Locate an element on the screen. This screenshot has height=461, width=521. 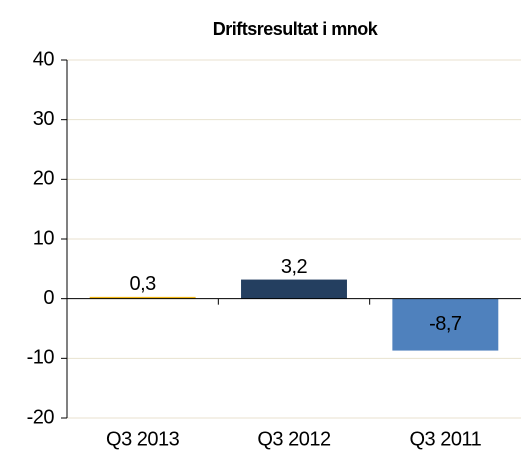
x-tick-label: Q3 2012 is located at coordinates (294, 439).